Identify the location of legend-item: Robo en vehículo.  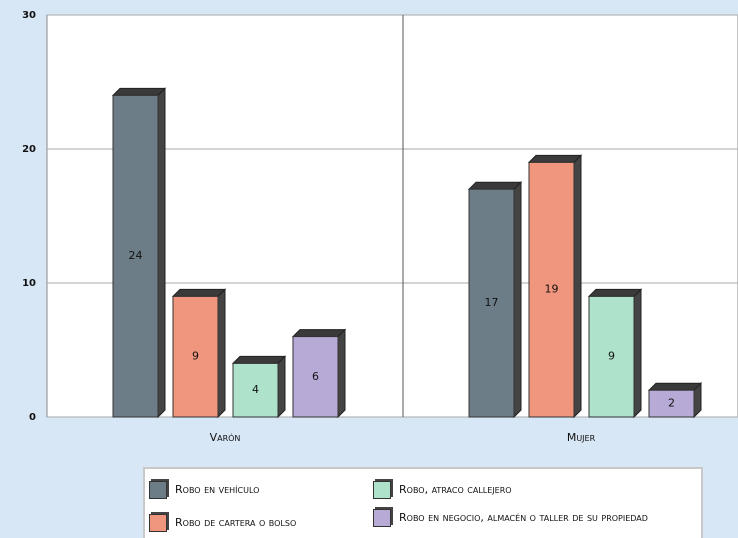
(204, 490).